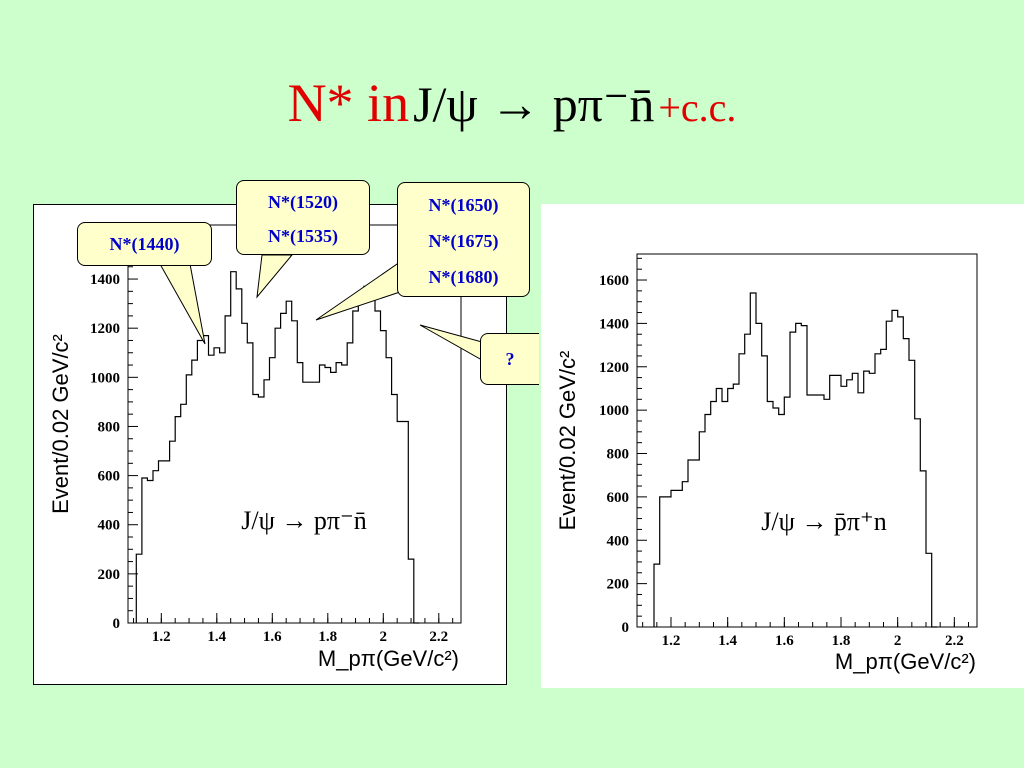  What do you see at coordinates (463, 205) in the screenshot?
I see `label-n1650: N*(1650)` at bounding box center [463, 205].